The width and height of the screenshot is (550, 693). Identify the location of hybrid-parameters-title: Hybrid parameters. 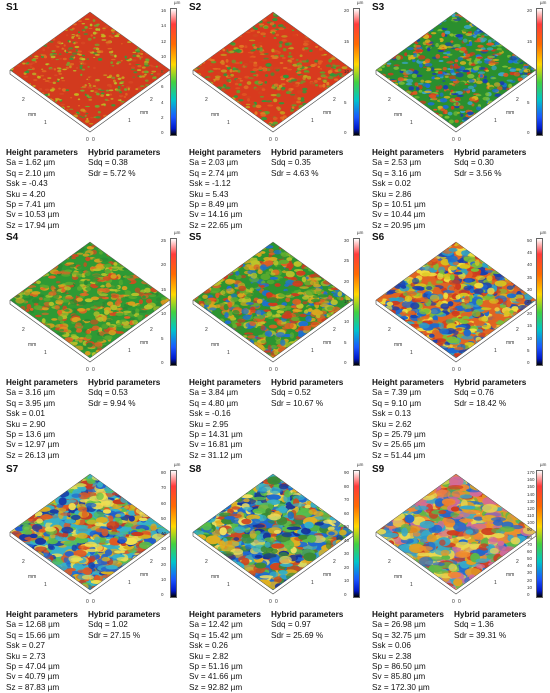
(490, 615).